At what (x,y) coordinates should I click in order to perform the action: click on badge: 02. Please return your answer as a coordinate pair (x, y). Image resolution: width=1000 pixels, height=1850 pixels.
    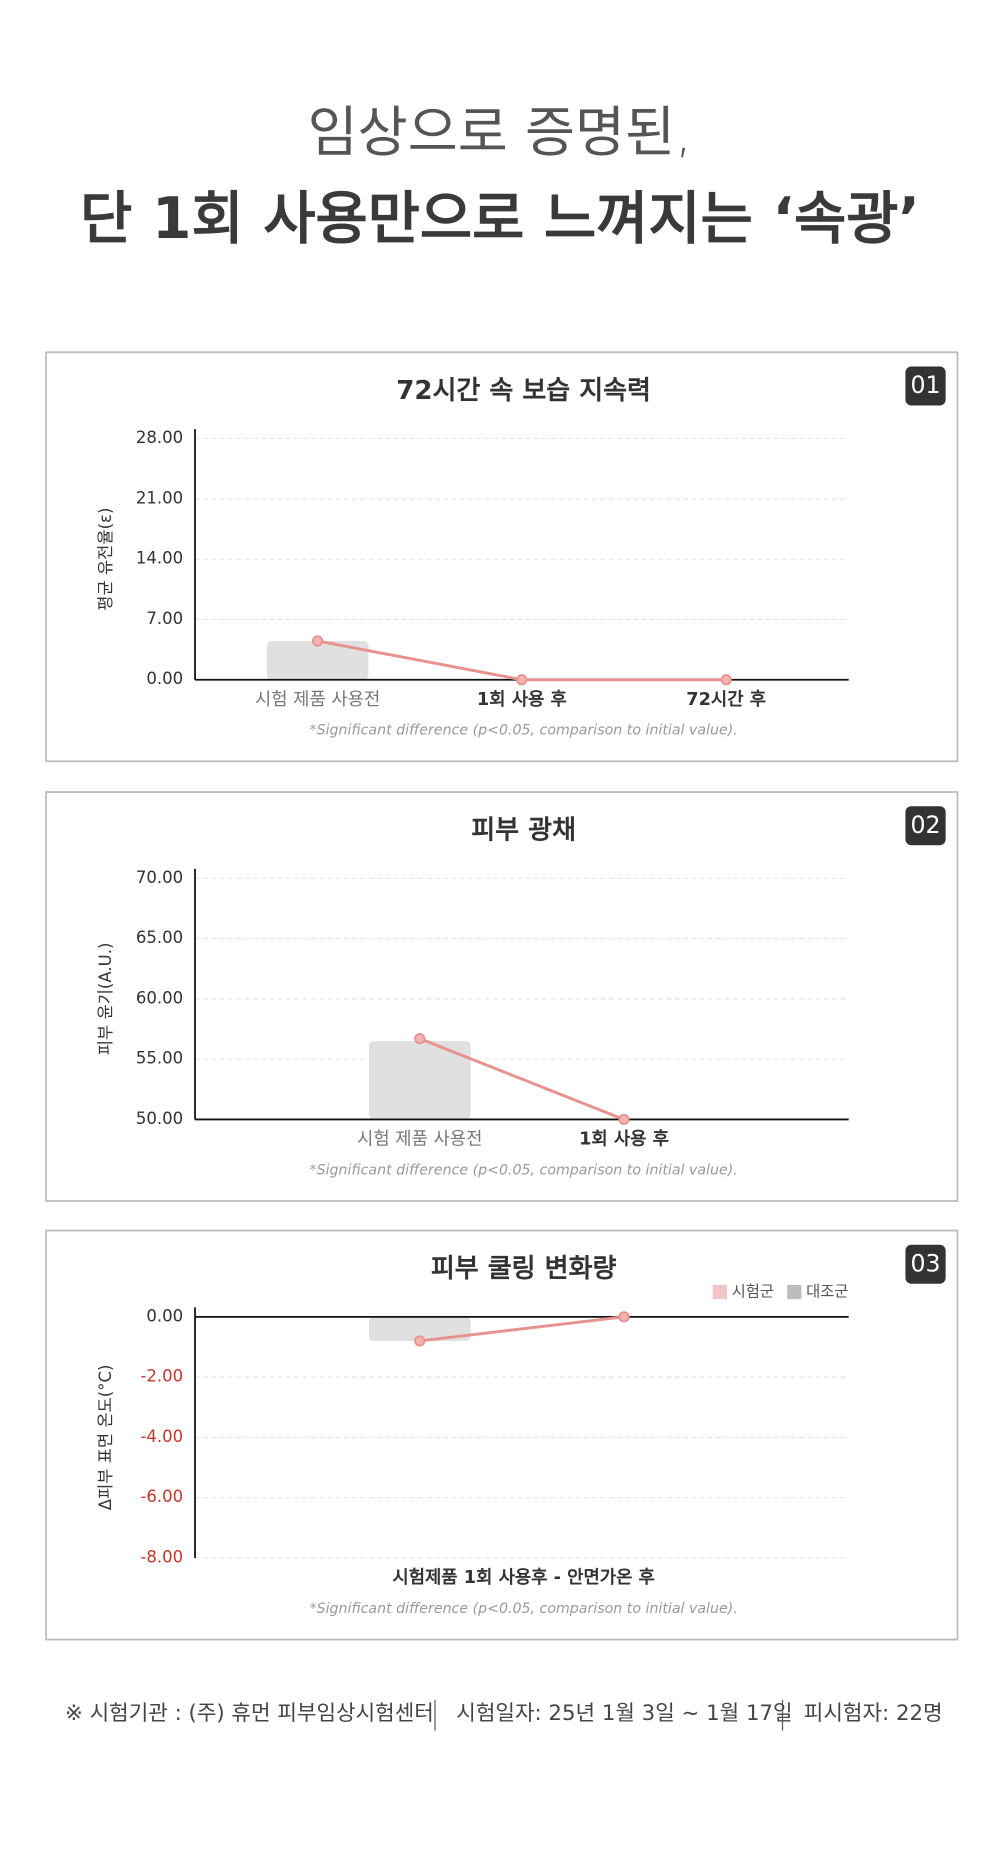
    Looking at the image, I should click on (926, 825).